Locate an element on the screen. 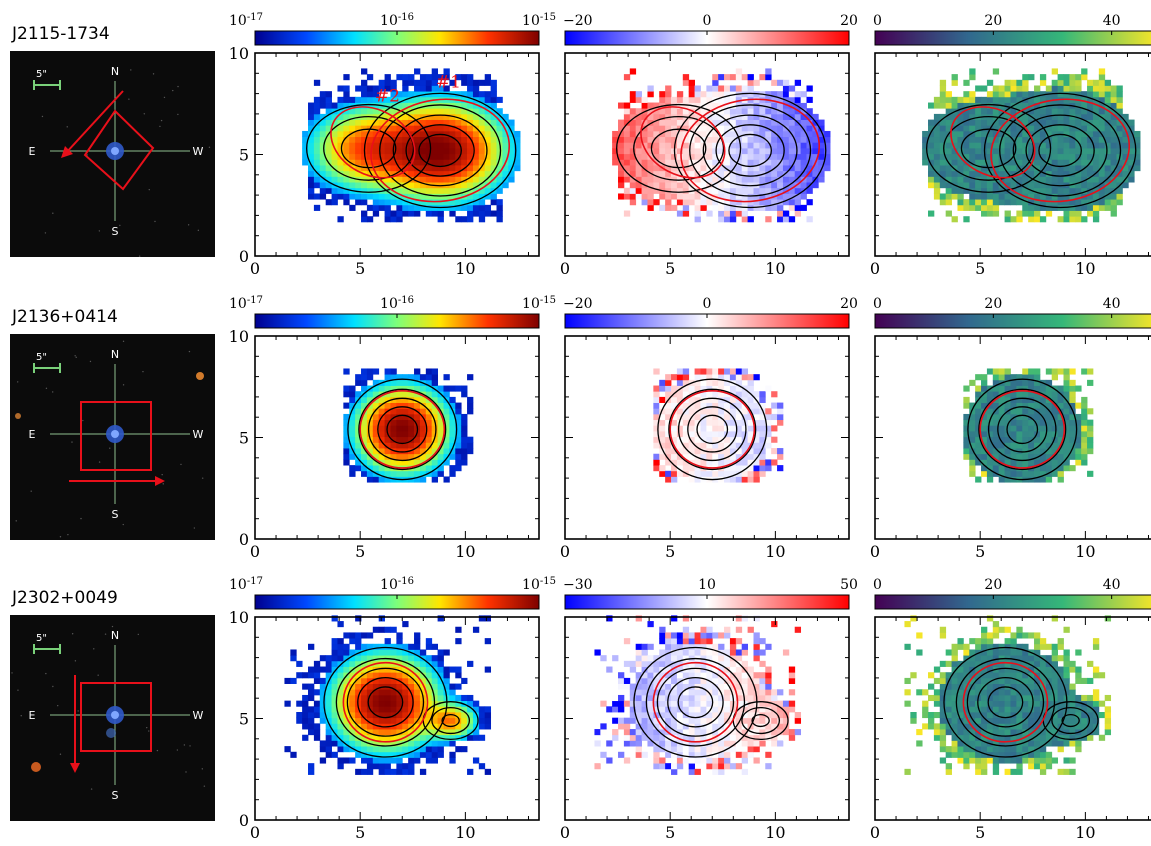 This screenshot has height=846, width=1151. colorbar-tick-label: 10-15 is located at coordinates (539, 304).